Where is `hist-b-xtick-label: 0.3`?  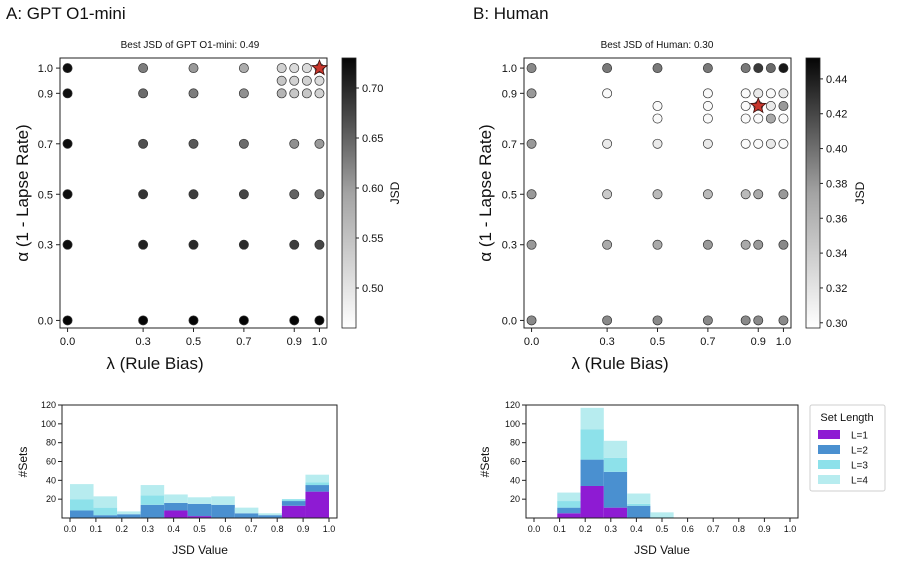
hist-b-xtick-label: 0.3 is located at coordinates (611, 529).